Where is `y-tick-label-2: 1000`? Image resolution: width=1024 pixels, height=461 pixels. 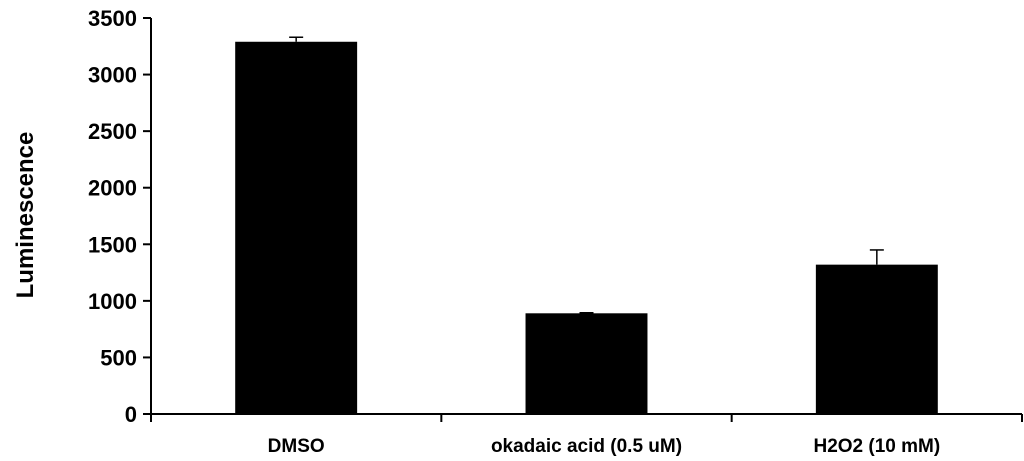 y-tick-label-2: 1000 is located at coordinates (112, 301).